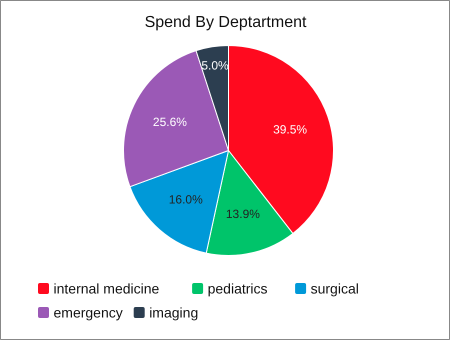 This screenshot has height=351, width=465. I want to click on legend-label: internal medicine, so click(107, 288).